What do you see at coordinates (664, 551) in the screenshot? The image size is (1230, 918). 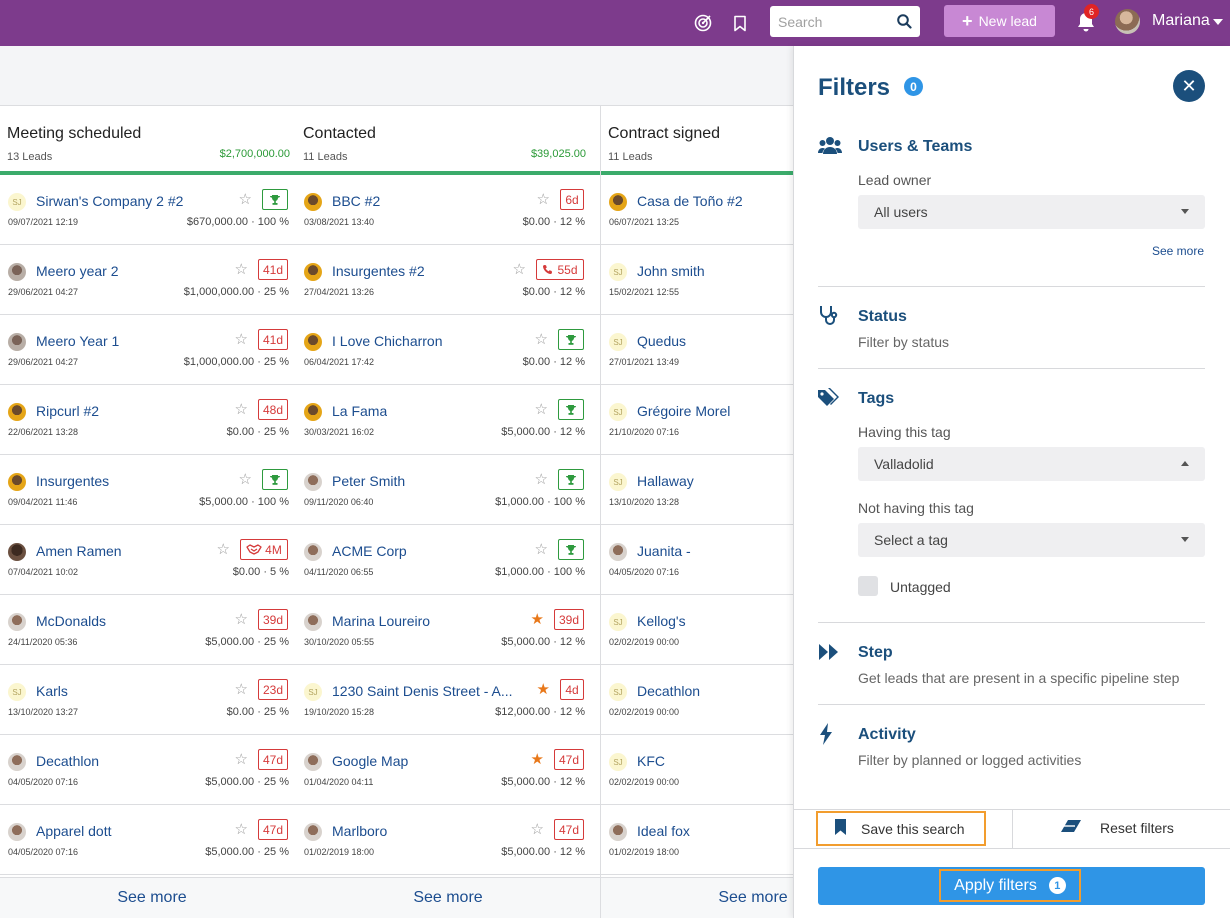 I see `lead-name: Juanita -` at bounding box center [664, 551].